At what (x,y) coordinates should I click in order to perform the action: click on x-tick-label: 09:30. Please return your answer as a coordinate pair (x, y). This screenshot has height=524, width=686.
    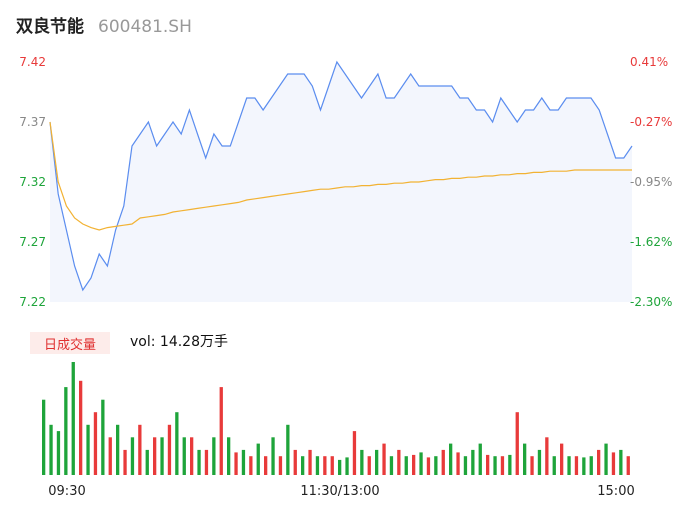
    Looking at the image, I should click on (66, 491).